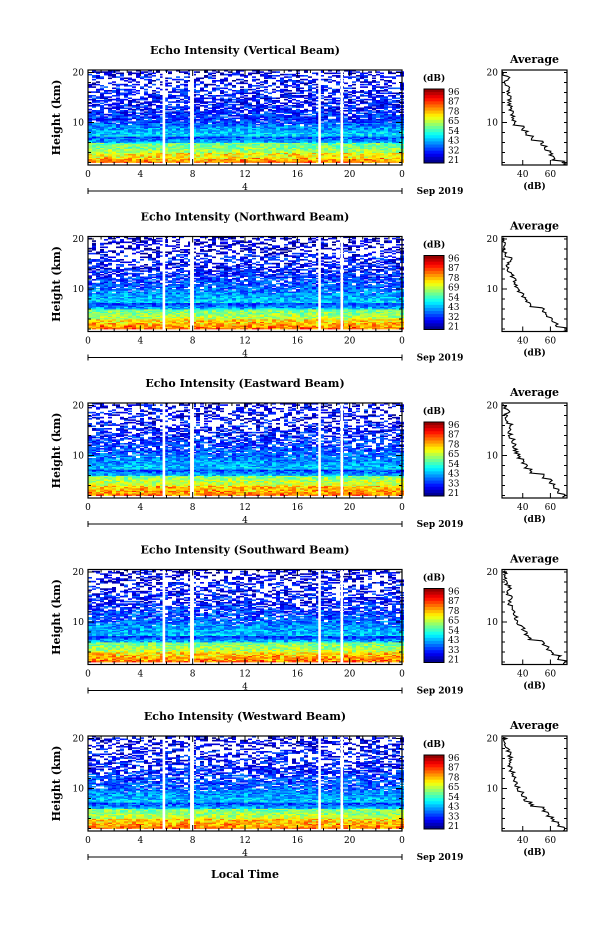 The height and width of the screenshot is (933, 616). Describe the element at coordinates (534, 186) in the screenshot. I see `avg-x-label: (dB)` at that location.